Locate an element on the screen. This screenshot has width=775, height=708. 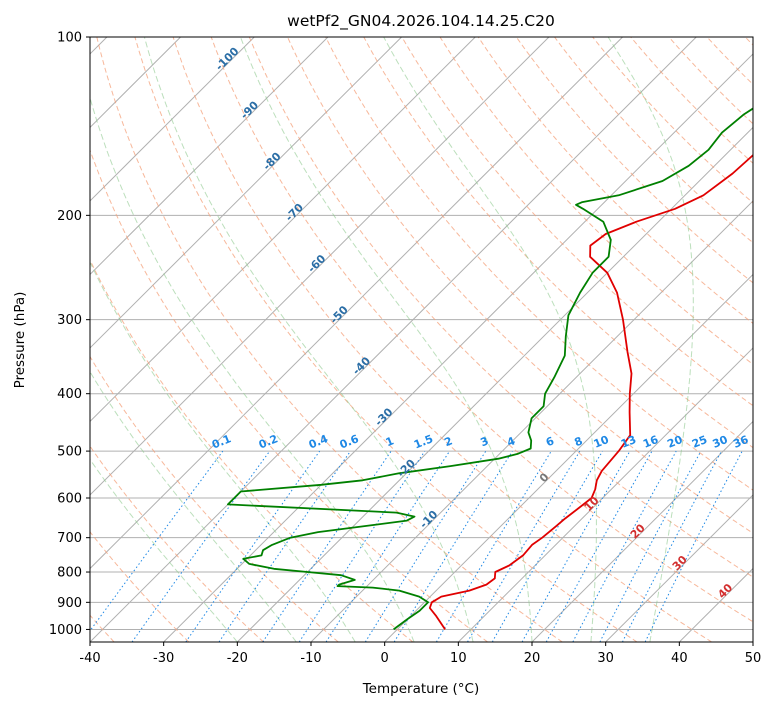
mixing-ratio-label: 20 is located at coordinates (674, 442).